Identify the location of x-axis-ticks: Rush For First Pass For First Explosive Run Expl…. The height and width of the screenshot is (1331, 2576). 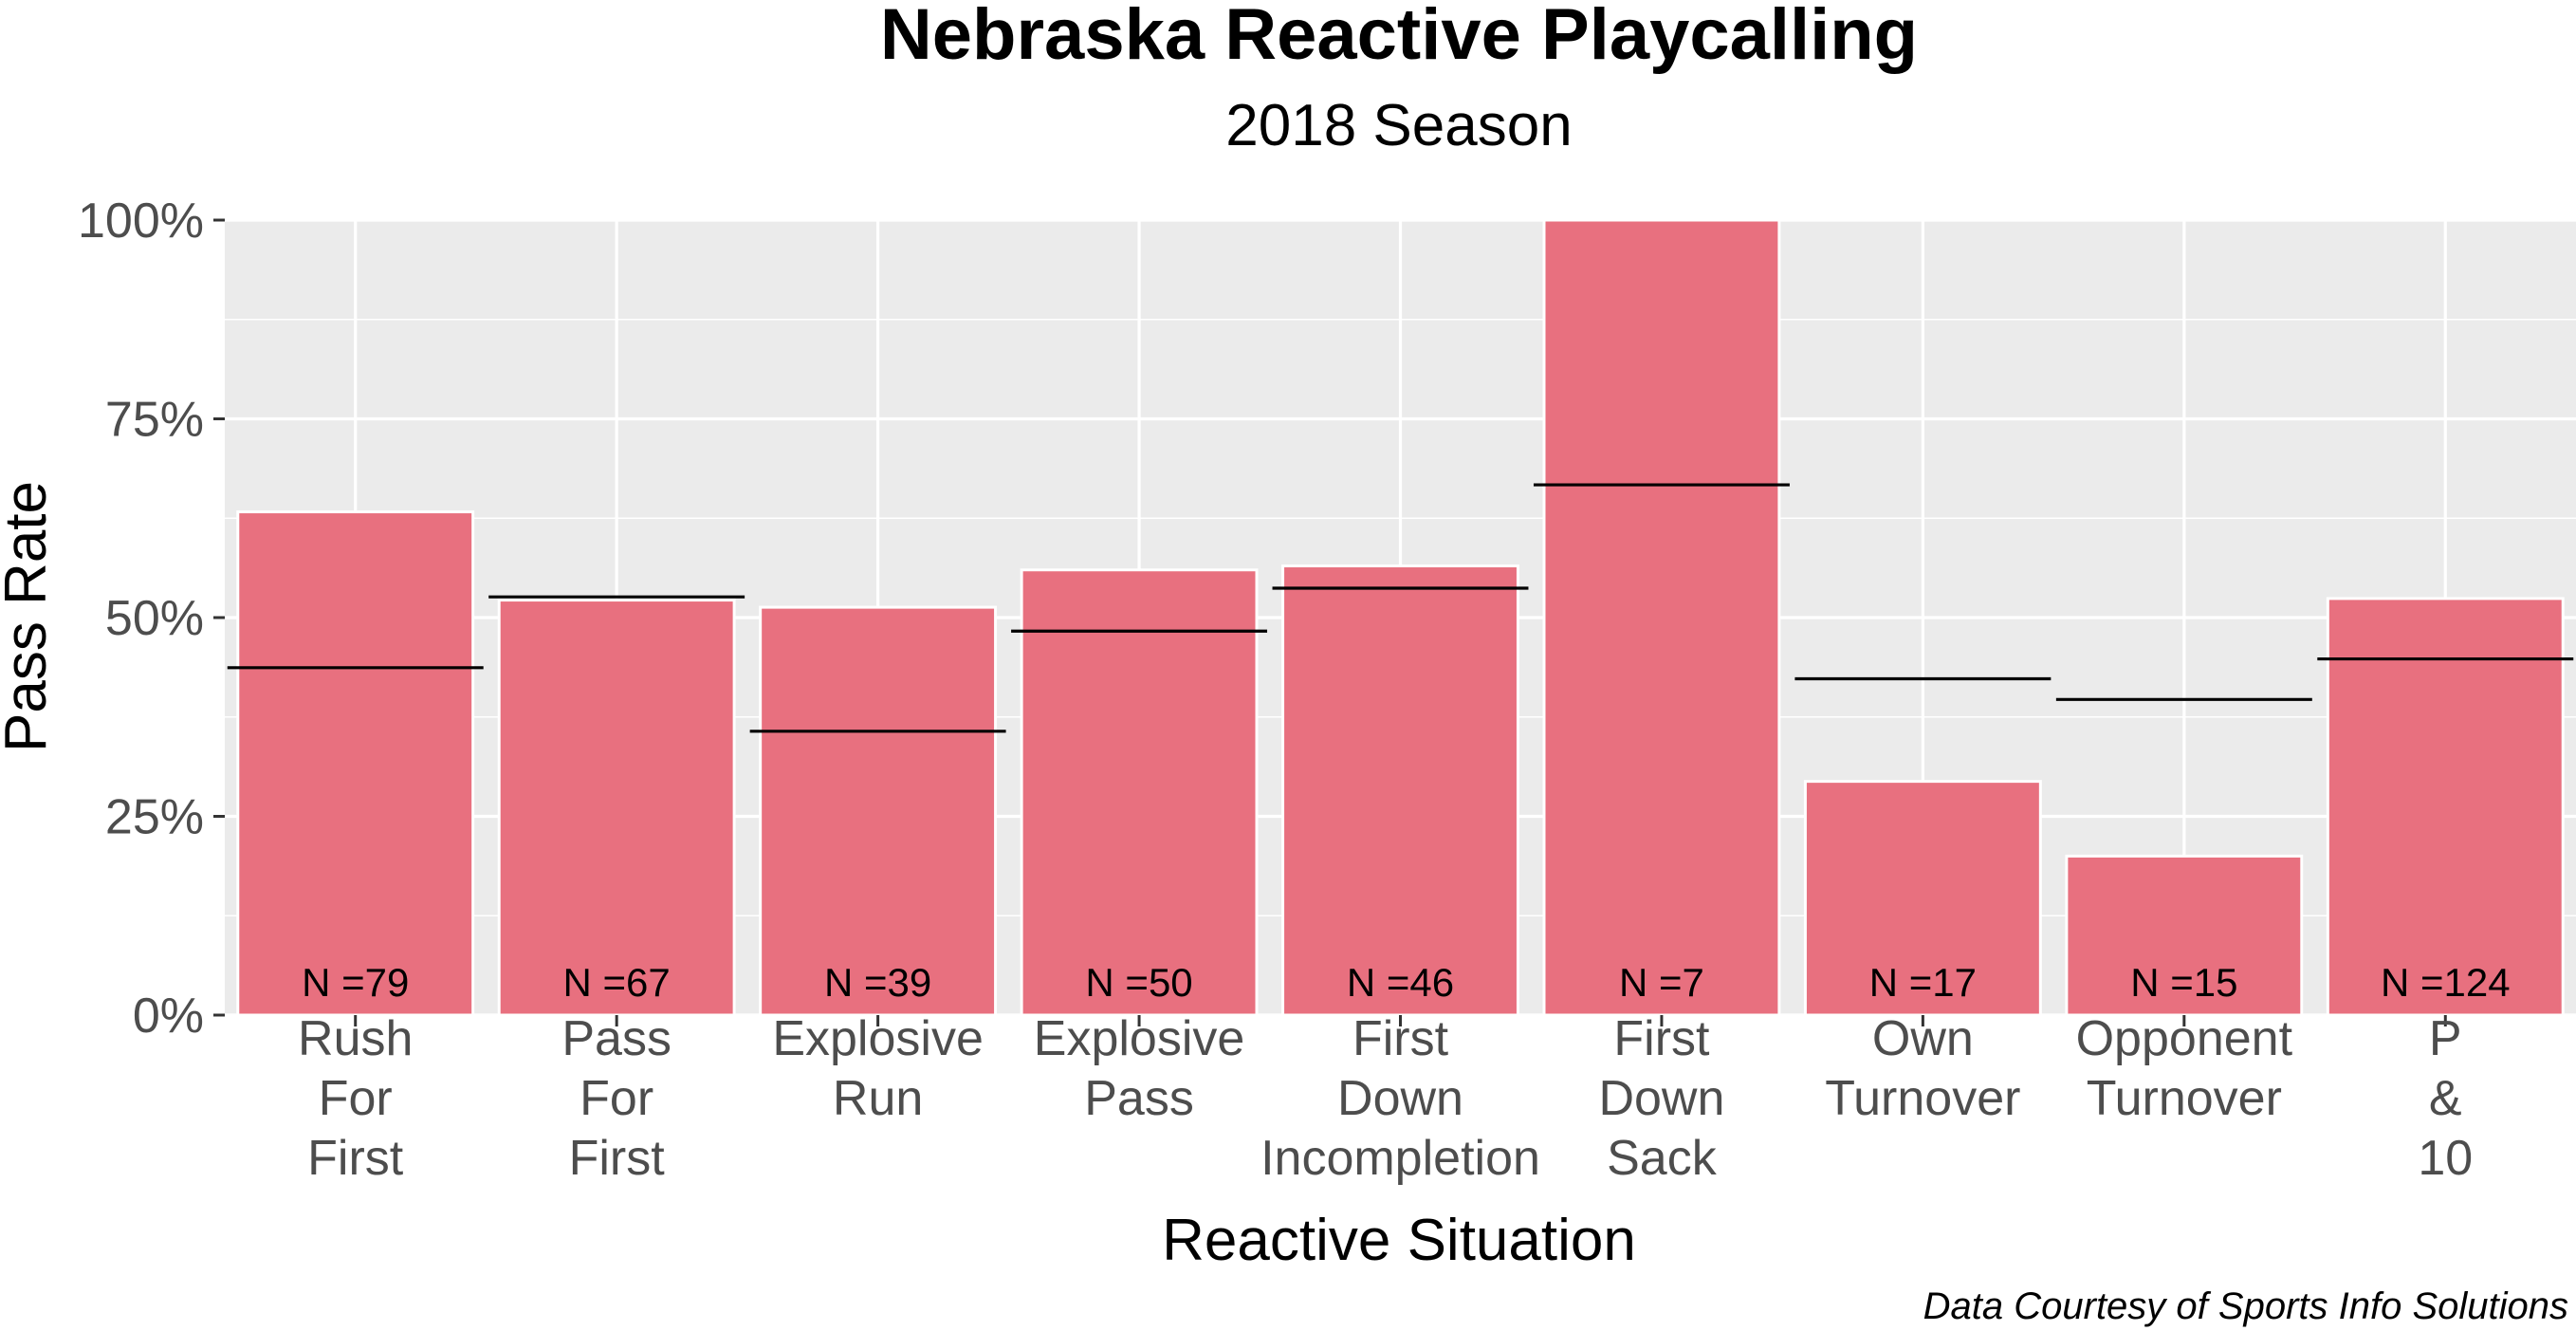
(1385, 1098).